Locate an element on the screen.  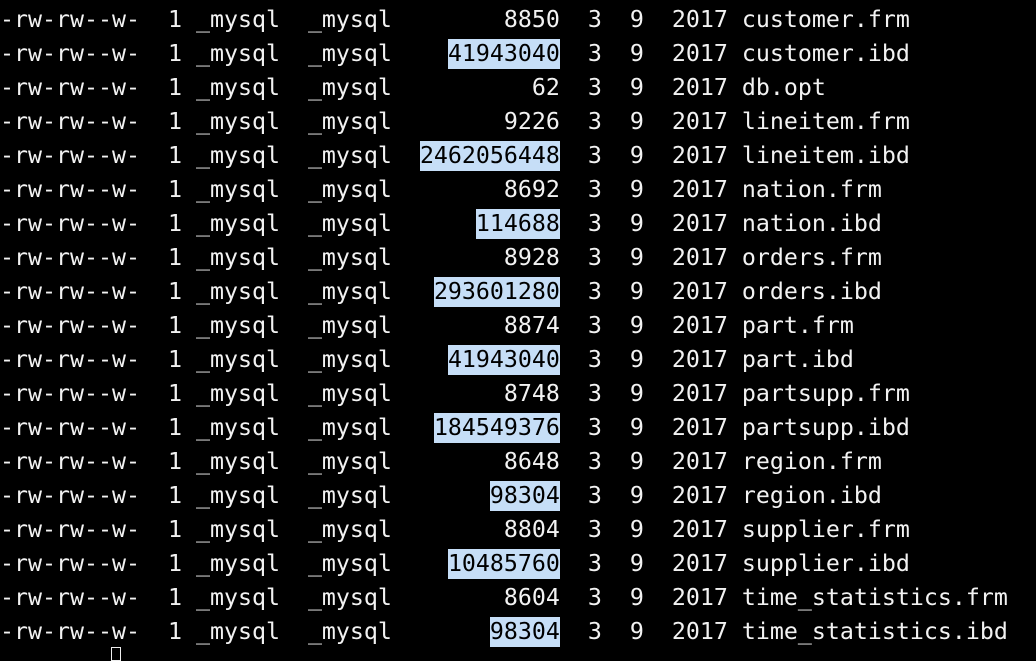
file-size: 62 is located at coordinates (545, 87).